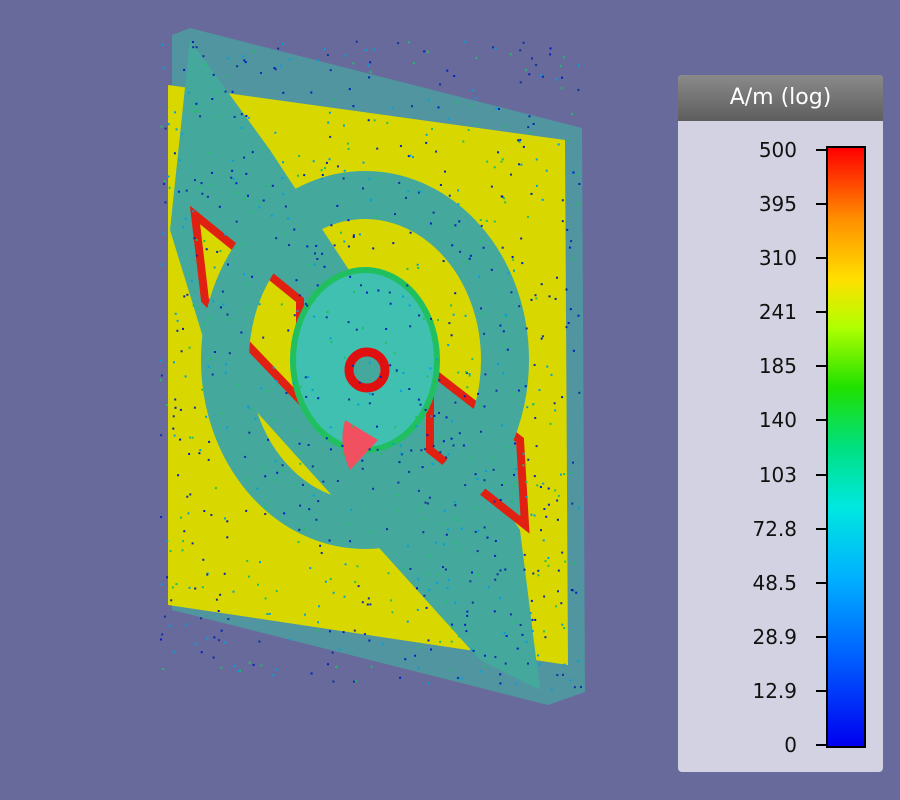 The image size is (900, 800). What do you see at coordinates (777, 150) in the screenshot?
I see `legend-tick-label: 500` at bounding box center [777, 150].